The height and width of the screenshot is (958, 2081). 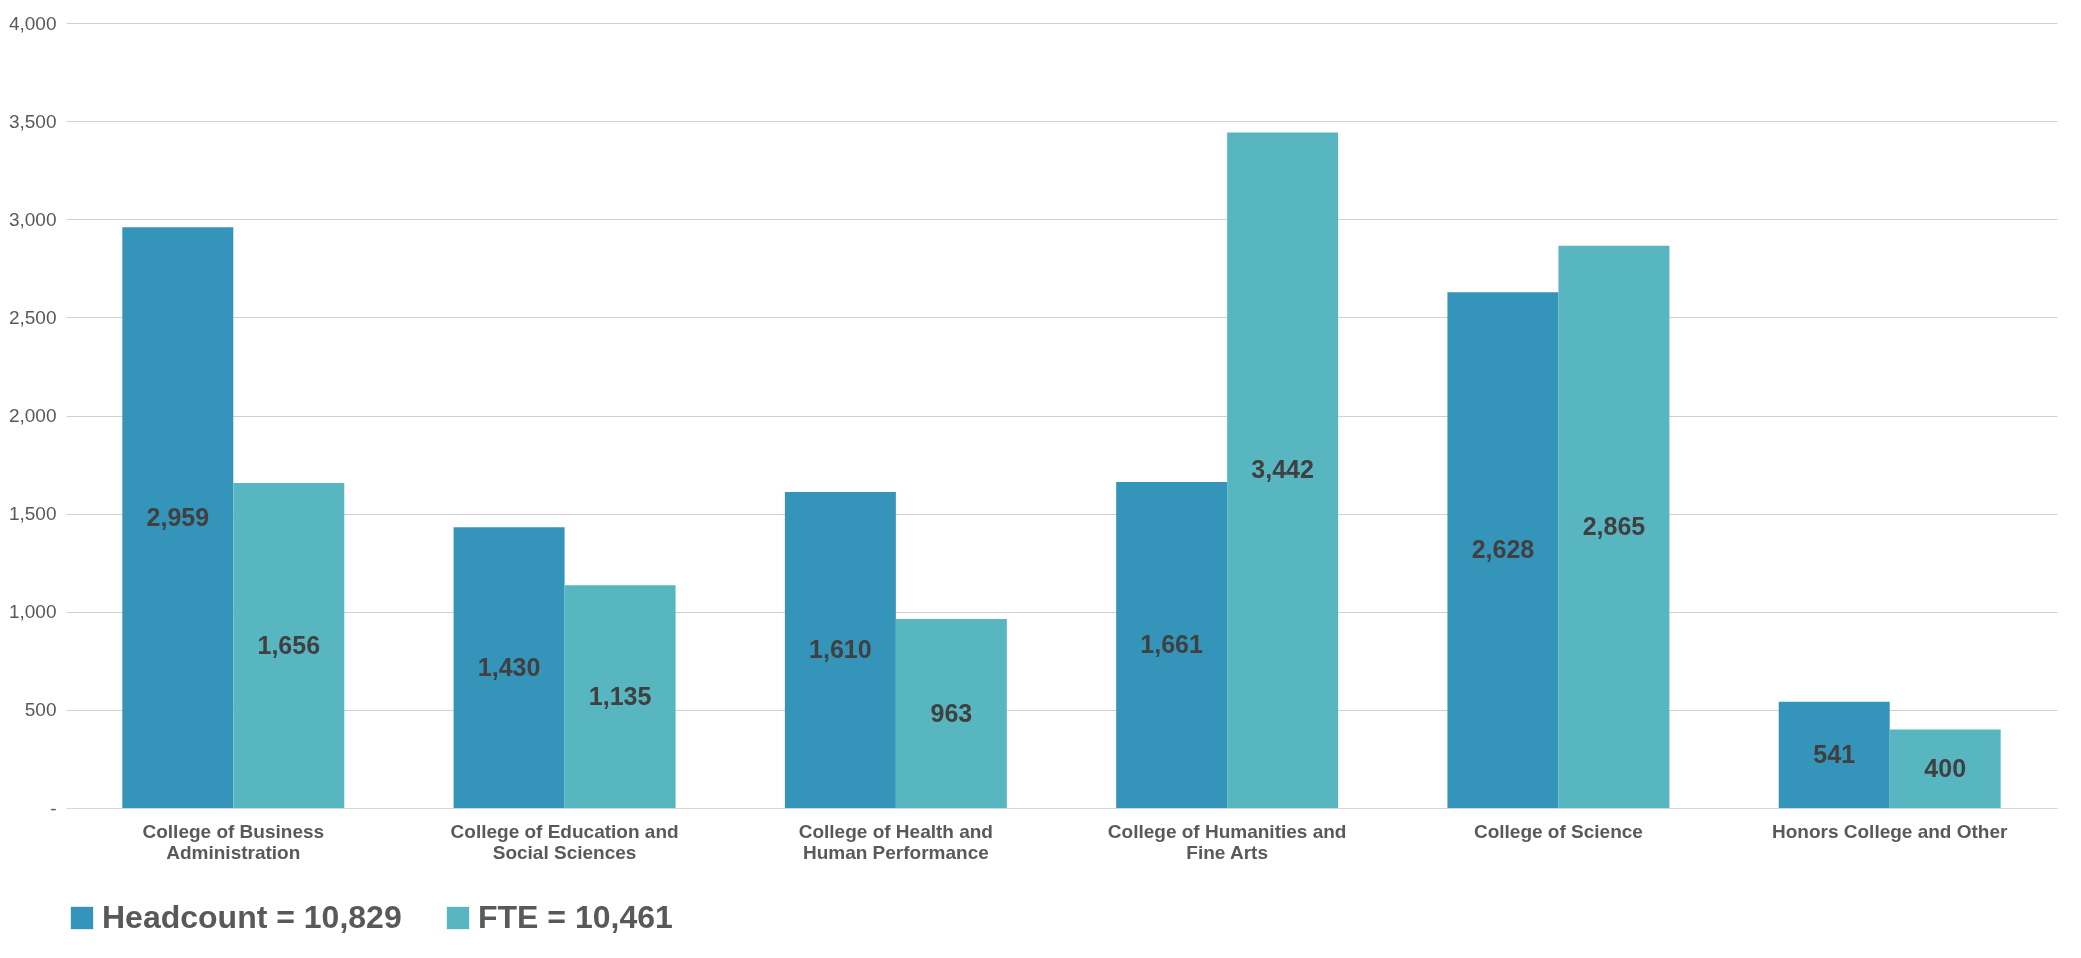 I want to click on x-tick-label: Honors College and Other, so click(x=1890, y=831).